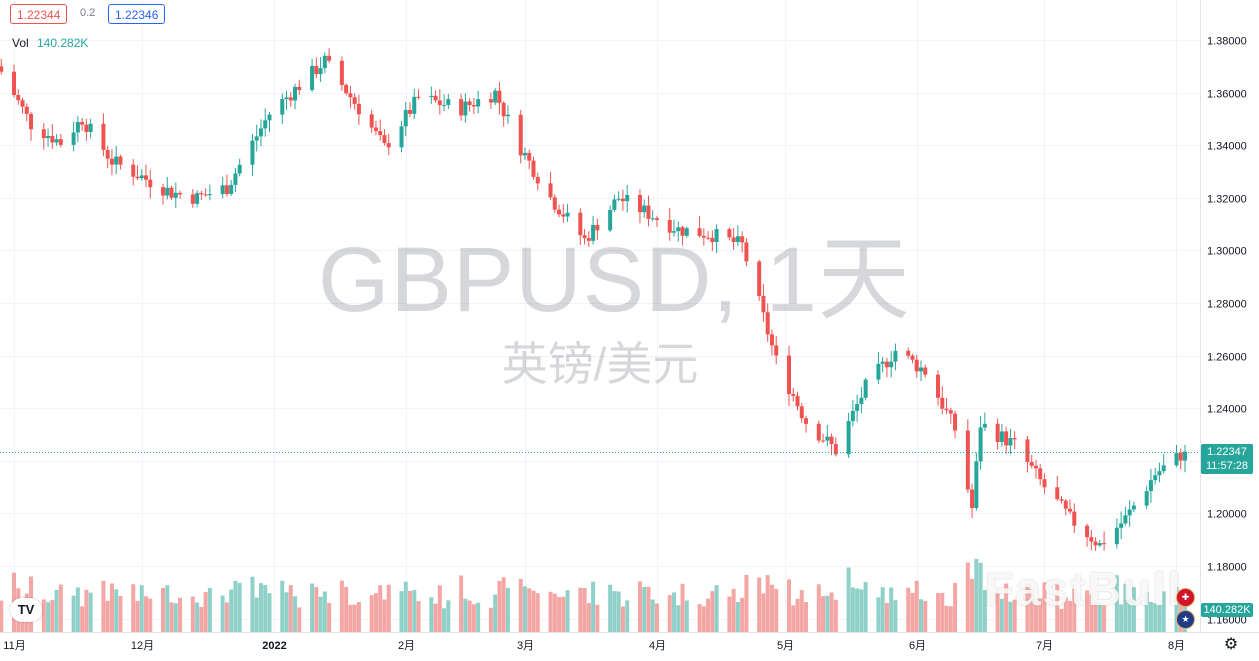 The width and height of the screenshot is (1259, 661). I want to click on time-tick-label: 4月, so click(657, 646).